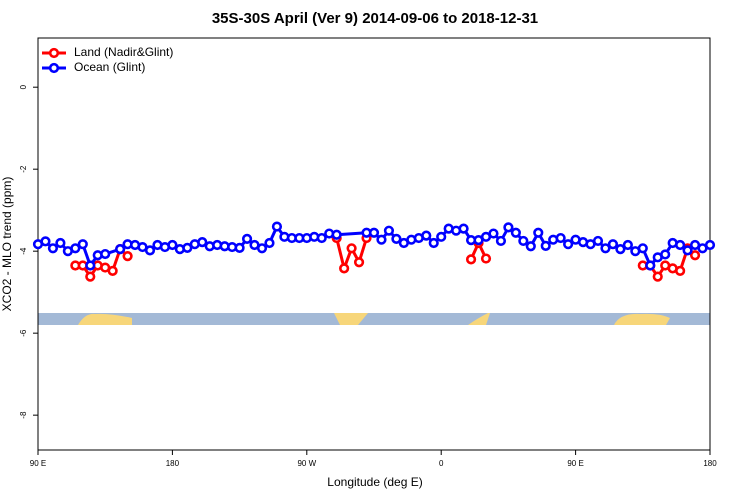 This screenshot has width=750, height=500. Describe the element at coordinates (123, 52) in the screenshot. I see `legend-label: Land (Nadir&Glint)` at that location.